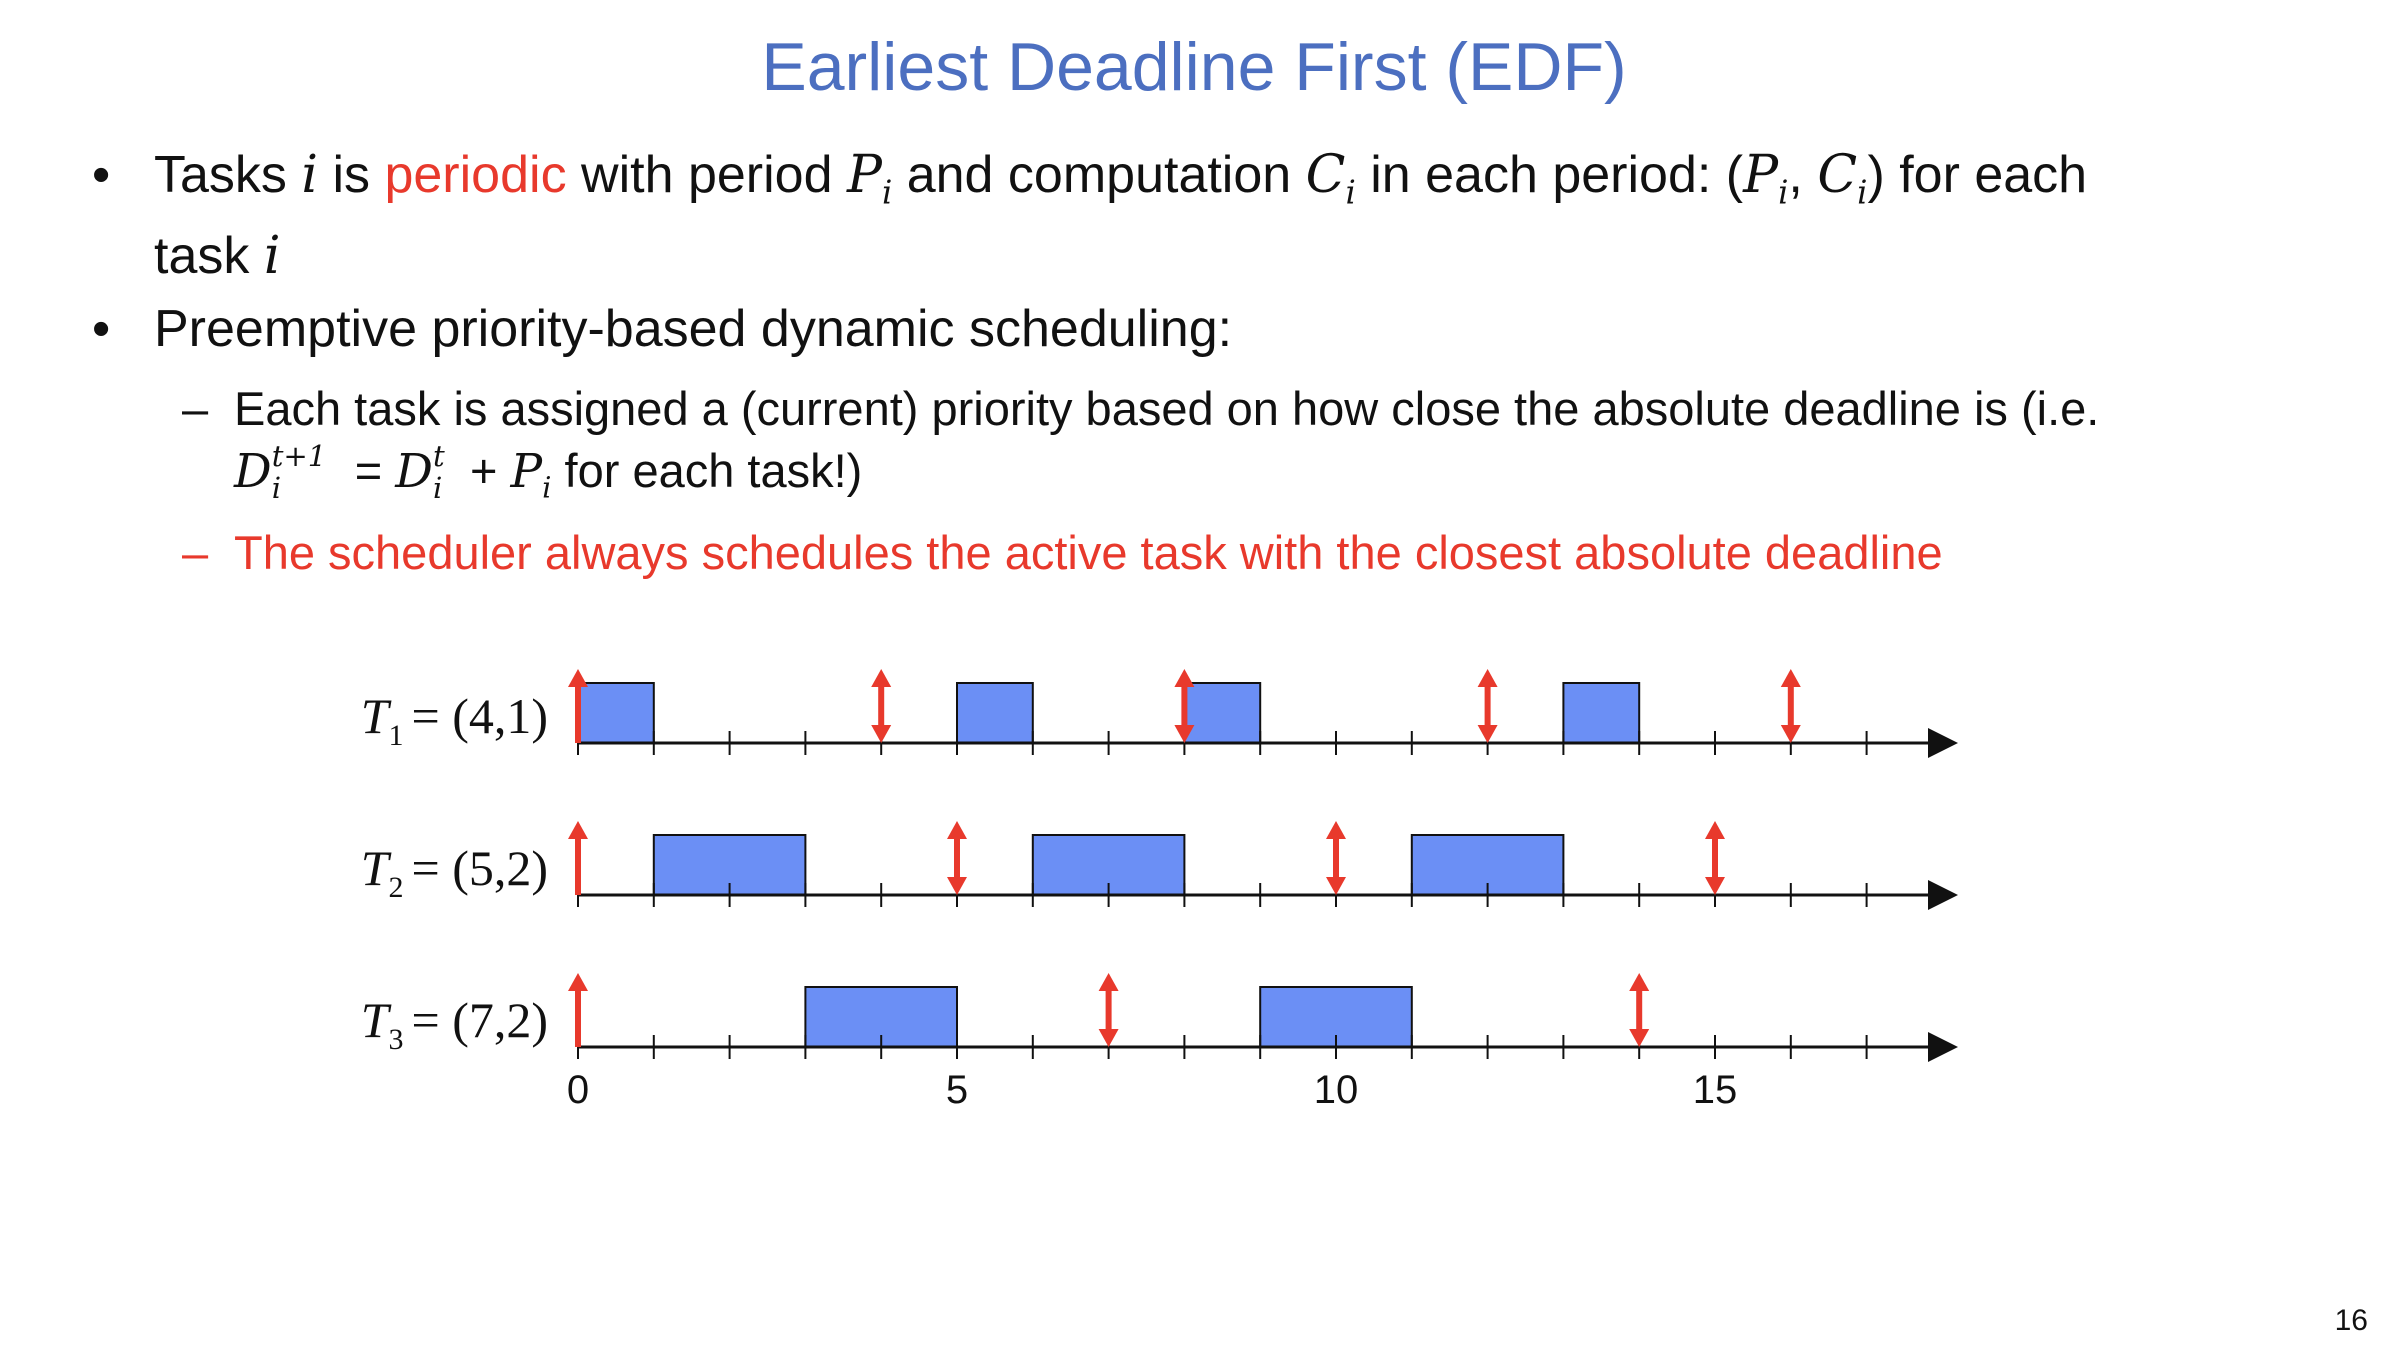 Image resolution: width=2388 pixels, height=1352 pixels. What do you see at coordinates (480, 716) in the screenshot?
I see `task-params: = (4,1)` at bounding box center [480, 716].